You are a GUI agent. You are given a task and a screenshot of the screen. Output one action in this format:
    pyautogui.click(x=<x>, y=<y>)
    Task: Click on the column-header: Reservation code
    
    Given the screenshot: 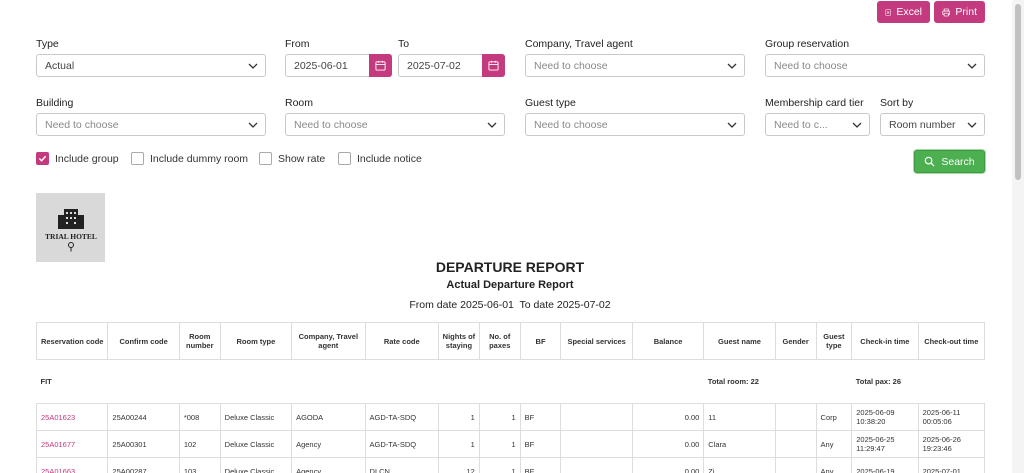 What is the action you would take?
    pyautogui.click(x=72, y=341)
    